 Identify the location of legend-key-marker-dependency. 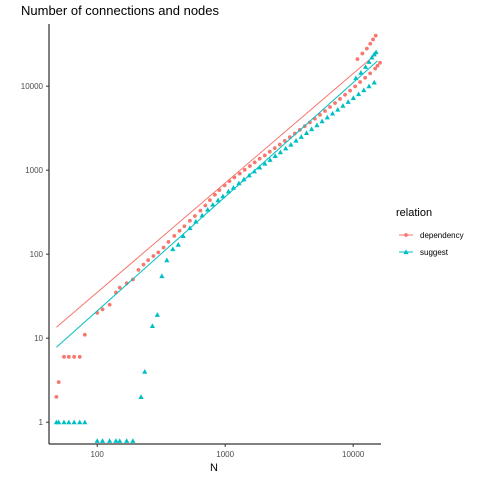
(406, 235).